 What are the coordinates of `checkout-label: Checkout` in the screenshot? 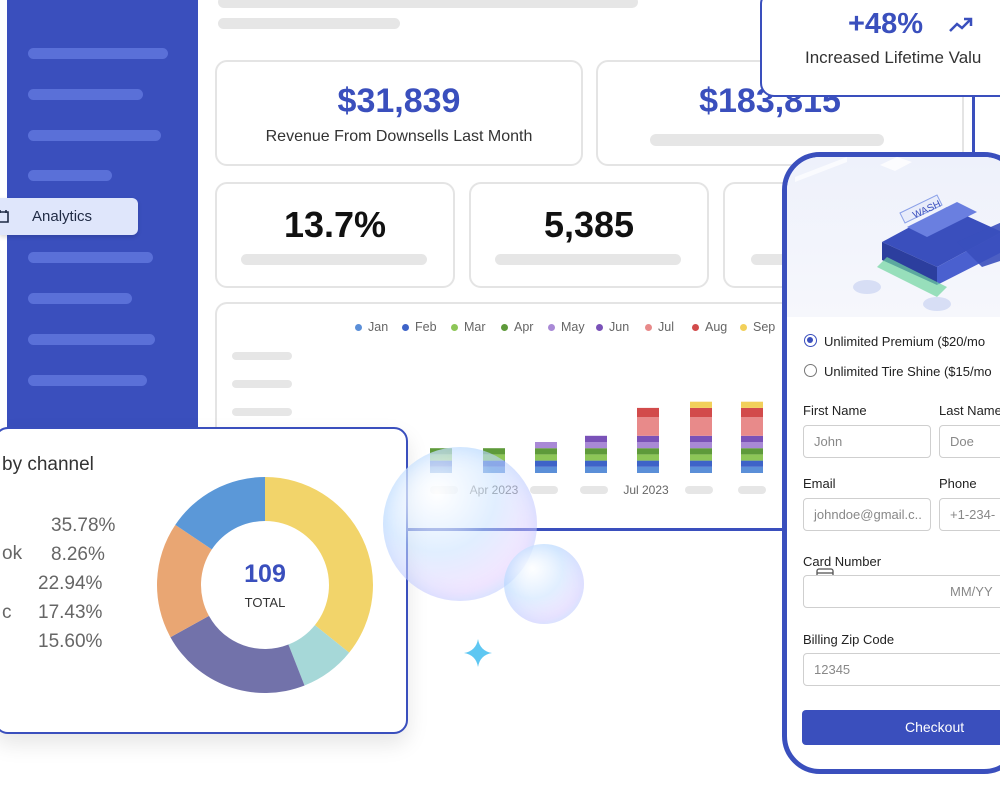 It's located at (935, 727).